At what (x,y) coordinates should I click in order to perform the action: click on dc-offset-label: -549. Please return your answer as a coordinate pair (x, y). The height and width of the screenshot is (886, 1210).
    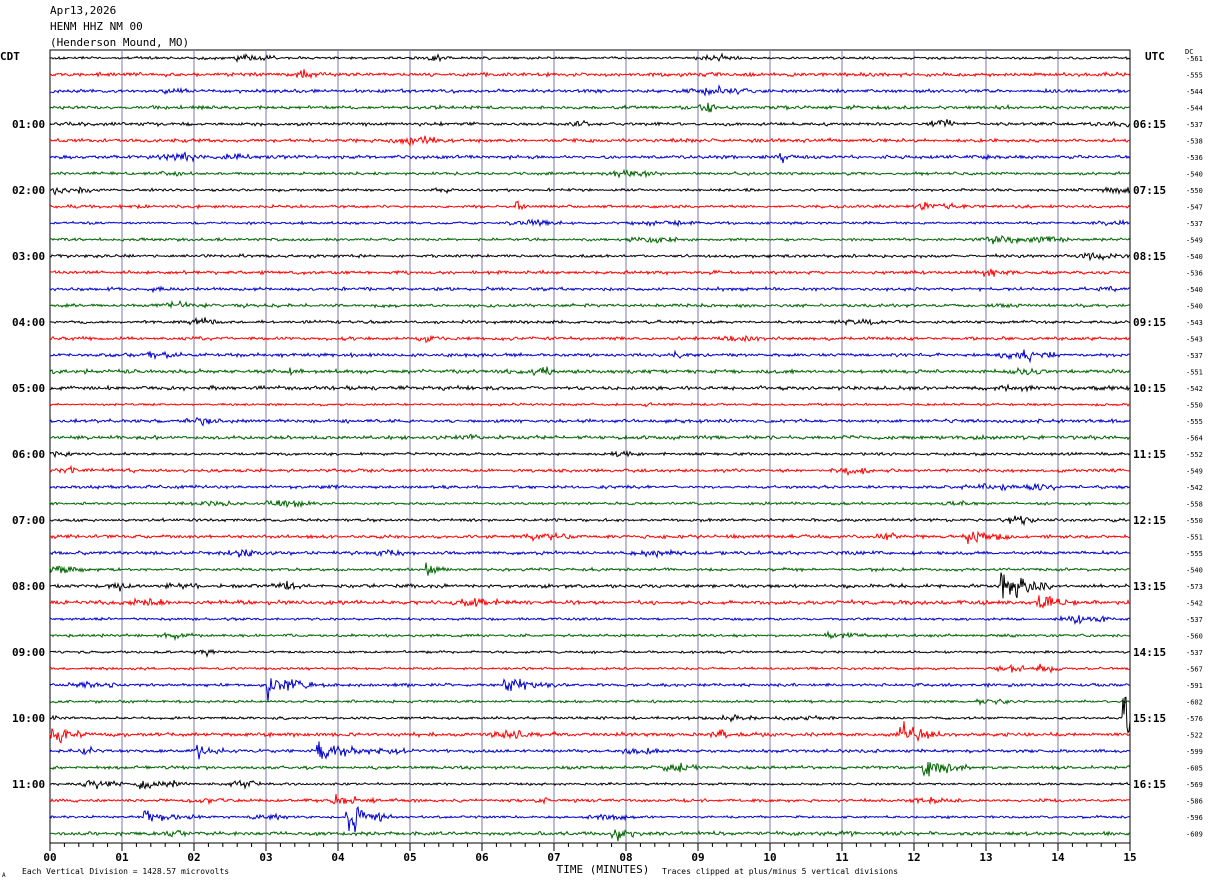
    Looking at the image, I should click on (1194, 241).